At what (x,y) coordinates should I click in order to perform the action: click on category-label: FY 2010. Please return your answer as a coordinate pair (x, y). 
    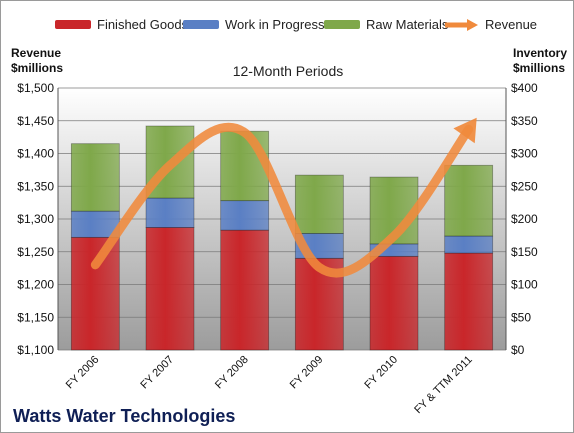
    Looking at the image, I should click on (381, 373).